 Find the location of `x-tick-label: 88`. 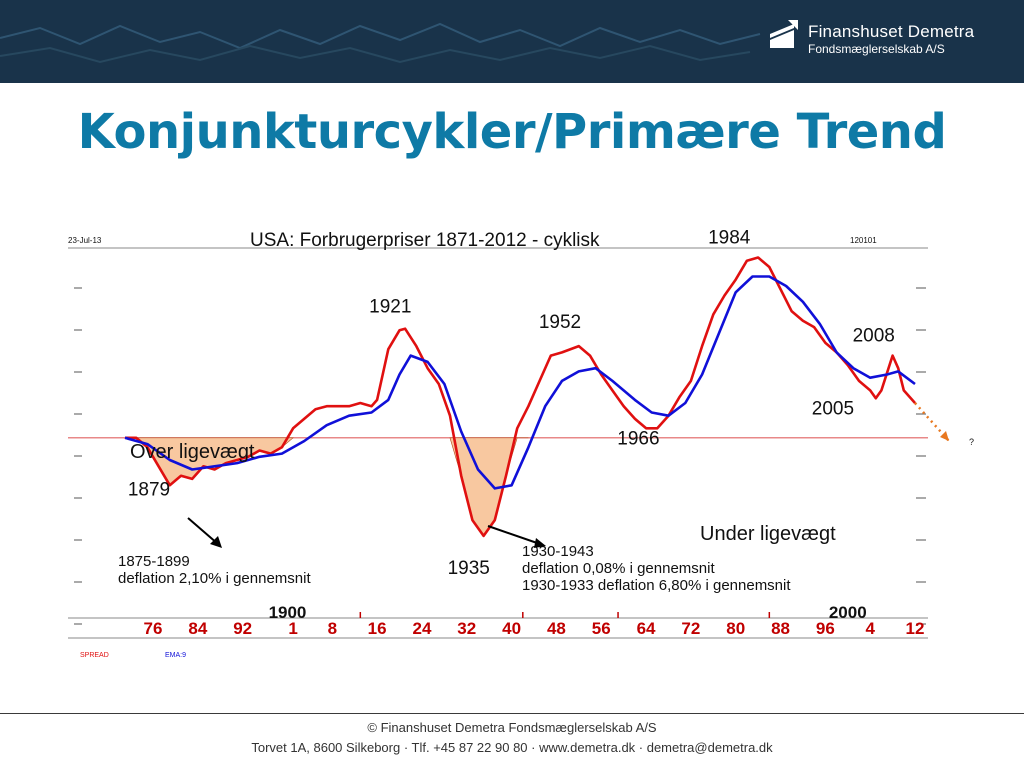

x-tick-label: 88 is located at coordinates (780, 628).